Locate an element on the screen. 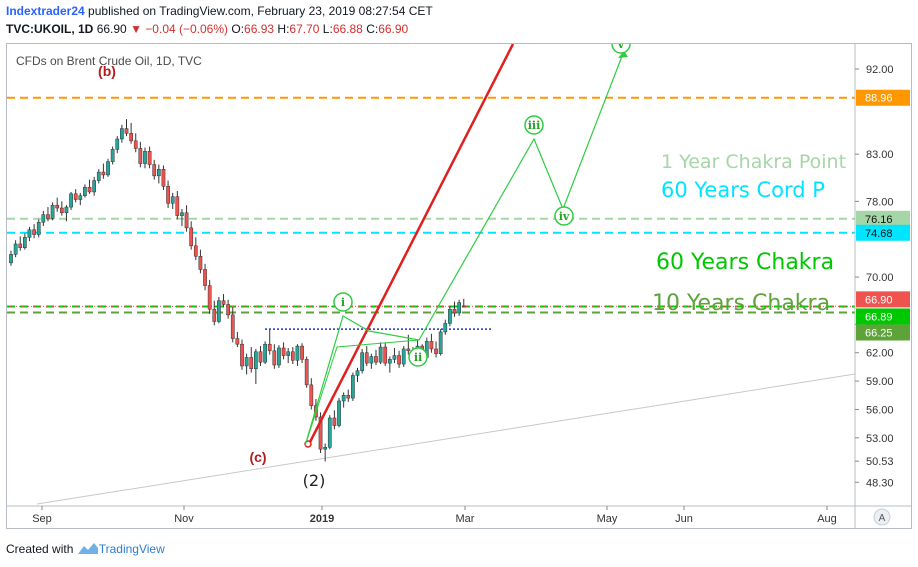 Image resolution: width=918 pixels, height=567 pixels. wave-label-2: (2) is located at coordinates (314, 480).